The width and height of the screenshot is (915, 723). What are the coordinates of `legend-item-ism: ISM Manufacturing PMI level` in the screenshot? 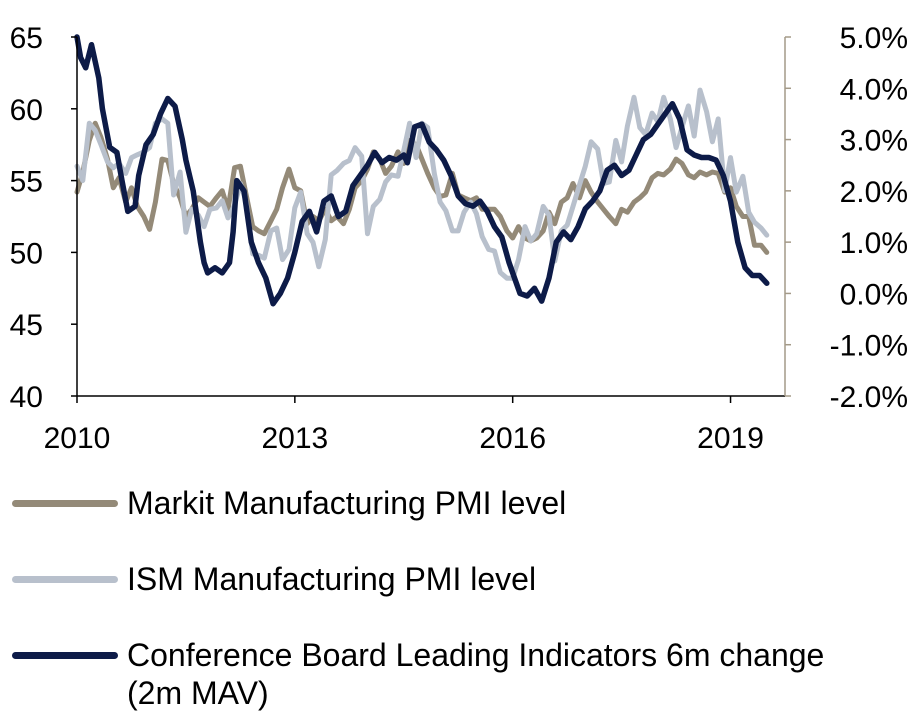 It's located at (457, 578).